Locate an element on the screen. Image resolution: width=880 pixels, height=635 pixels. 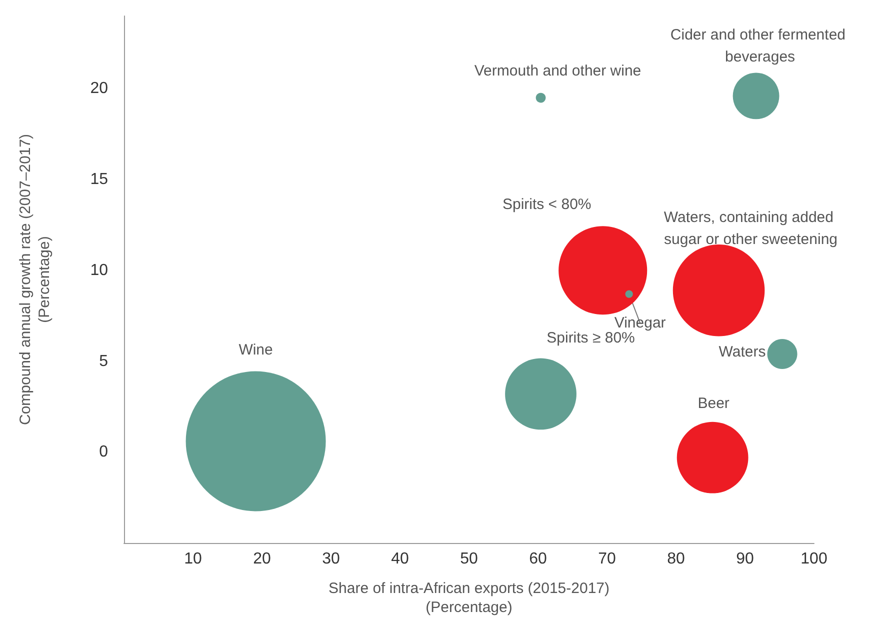
x-tick-label: 90 is located at coordinates (745, 559).